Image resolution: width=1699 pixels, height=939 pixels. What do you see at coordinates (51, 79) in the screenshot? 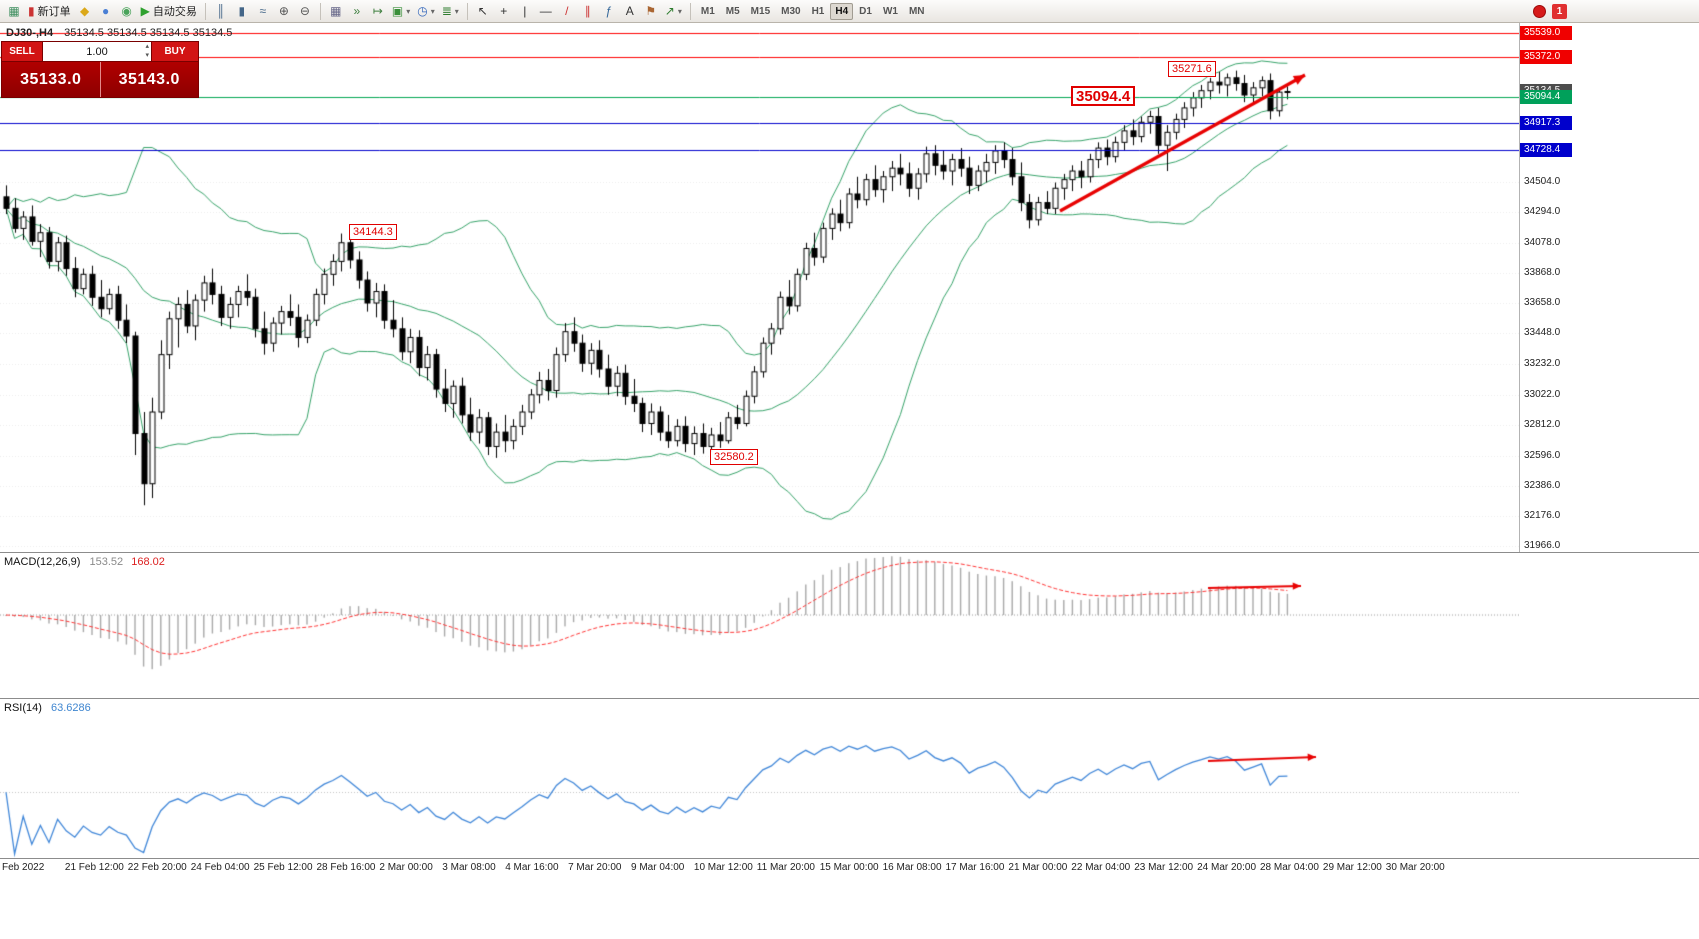
I see `sell-price: 35133.0` at bounding box center [51, 79].